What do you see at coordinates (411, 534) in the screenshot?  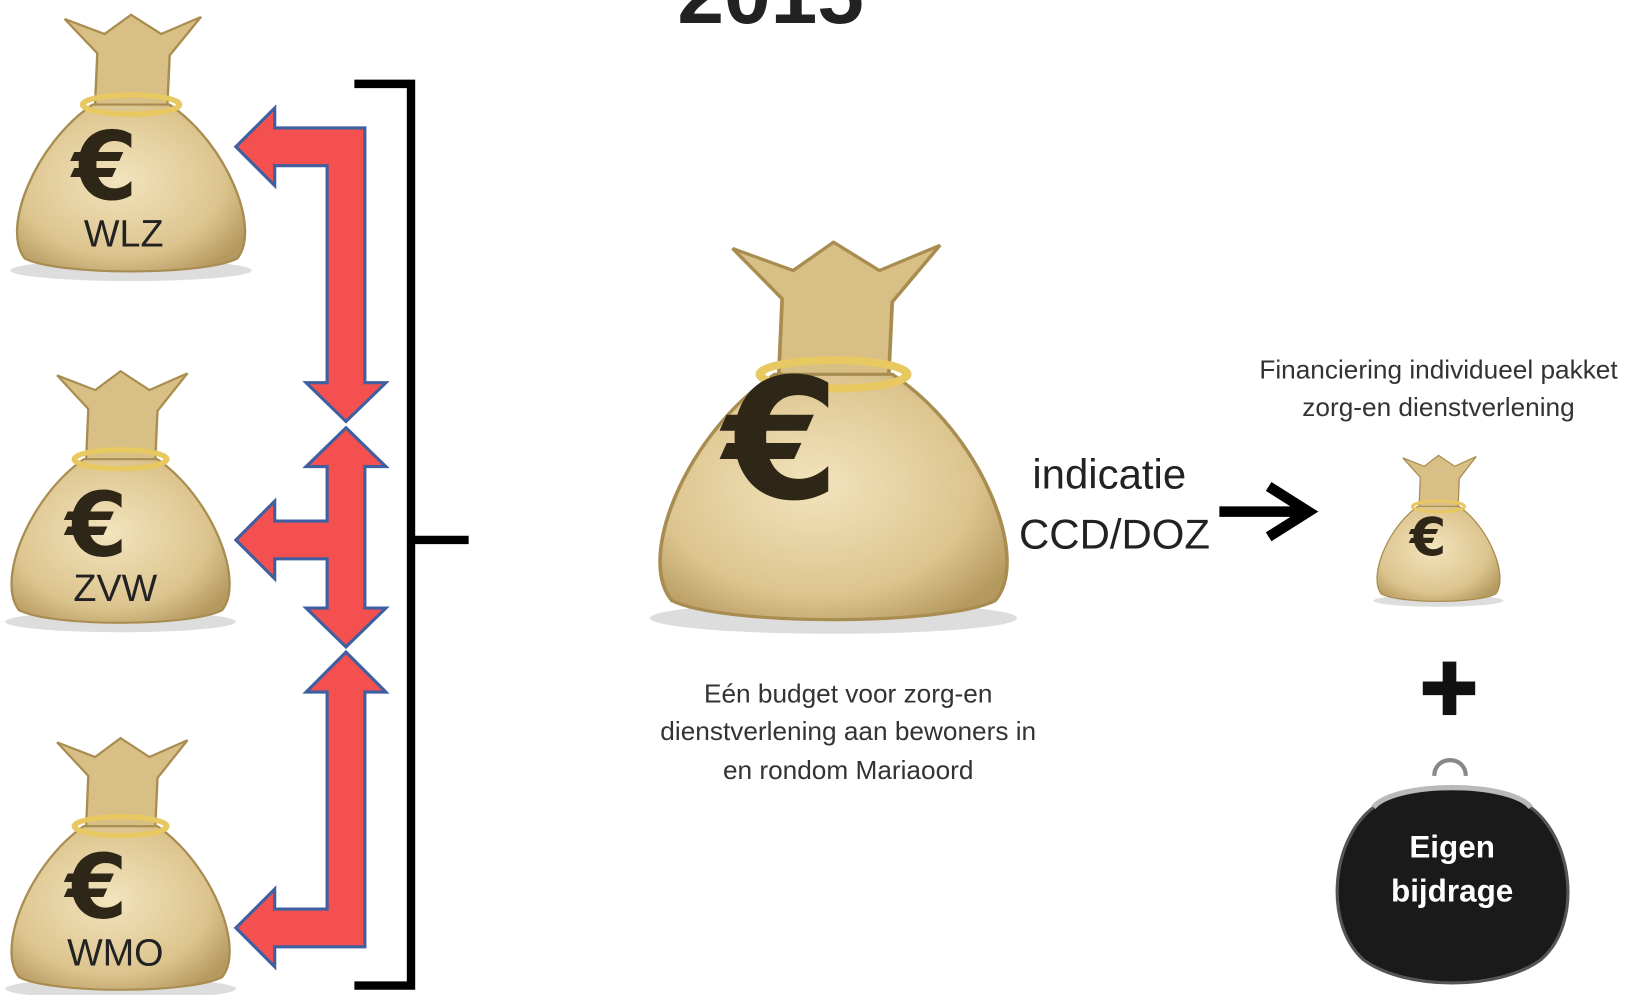 I see `bracket` at bounding box center [411, 534].